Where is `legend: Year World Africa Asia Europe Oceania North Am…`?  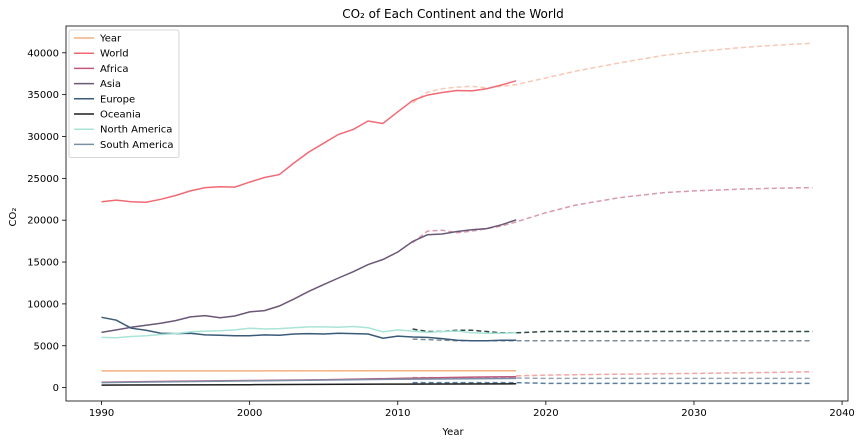 legend: Year World Africa Asia Europe Oceania North Am… is located at coordinates (124, 93).